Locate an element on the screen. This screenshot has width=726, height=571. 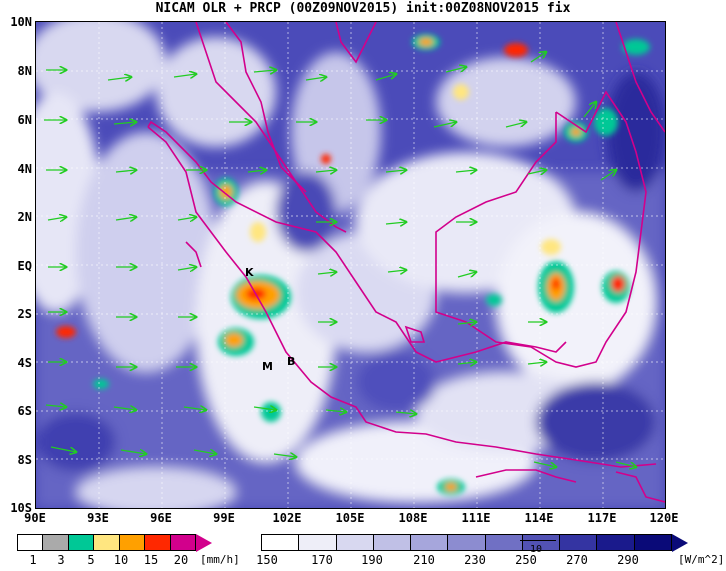
olr-label-150: 150 is located at coordinates (267, 560).